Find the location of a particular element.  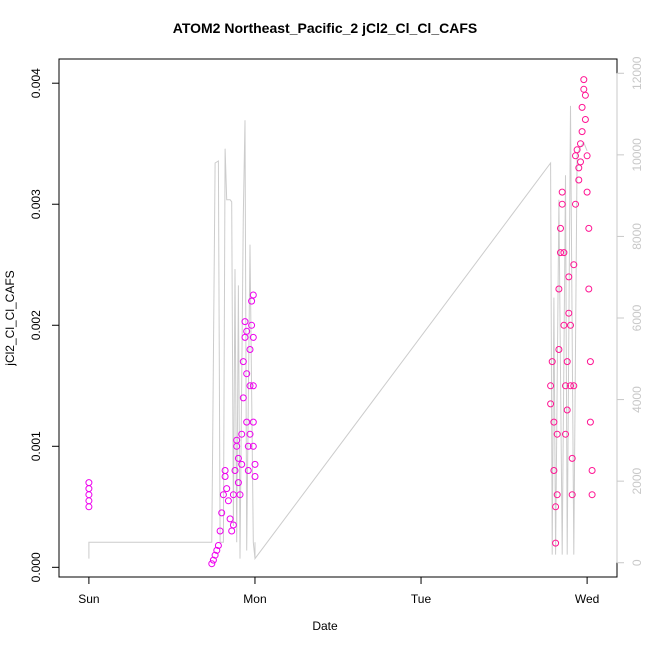

x-tick-label: Mon is located at coordinates (254, 599).